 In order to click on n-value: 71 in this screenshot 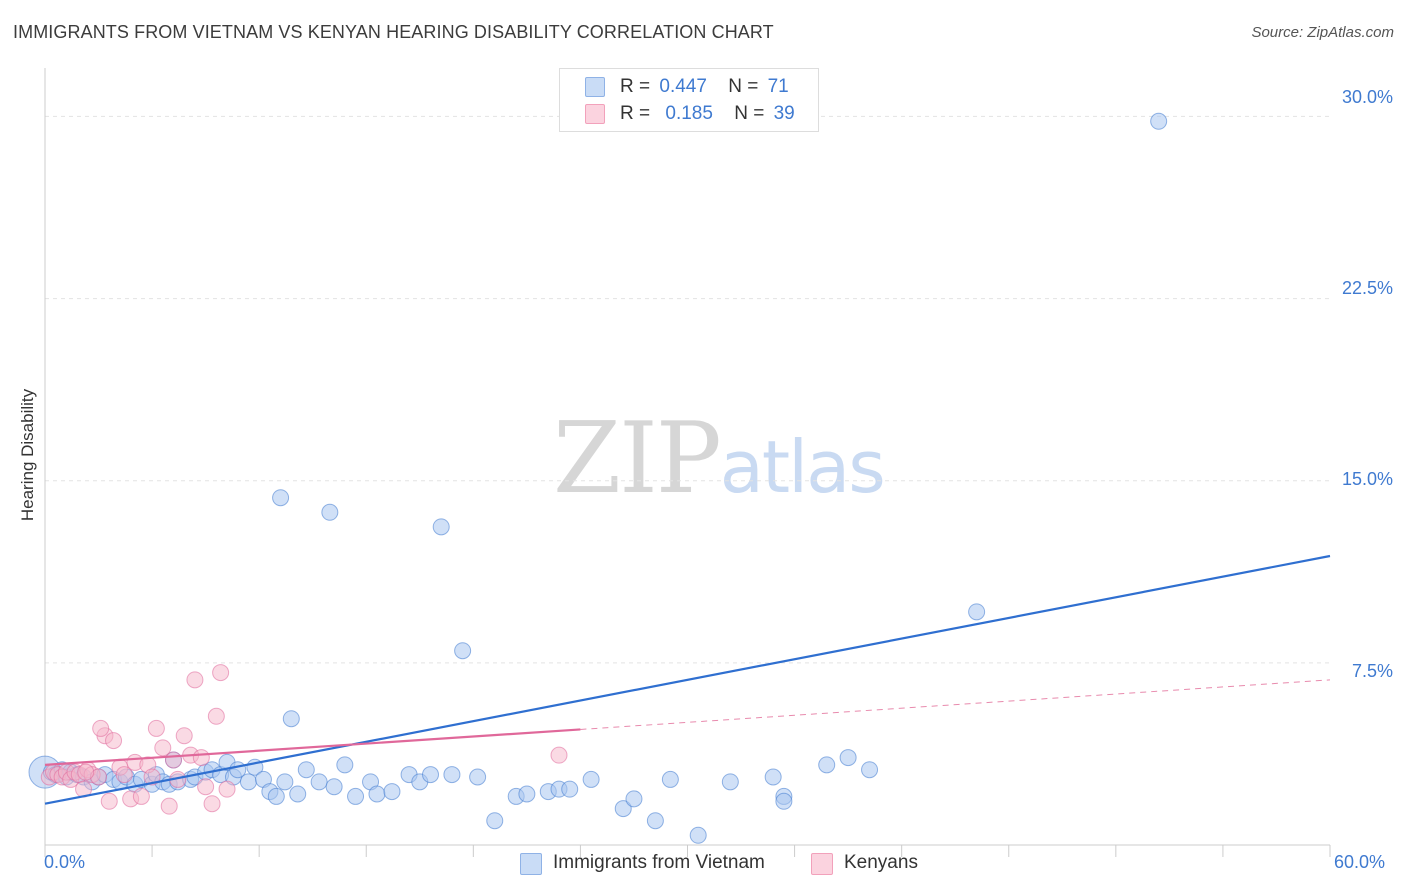, I will do `click(778, 86)`.